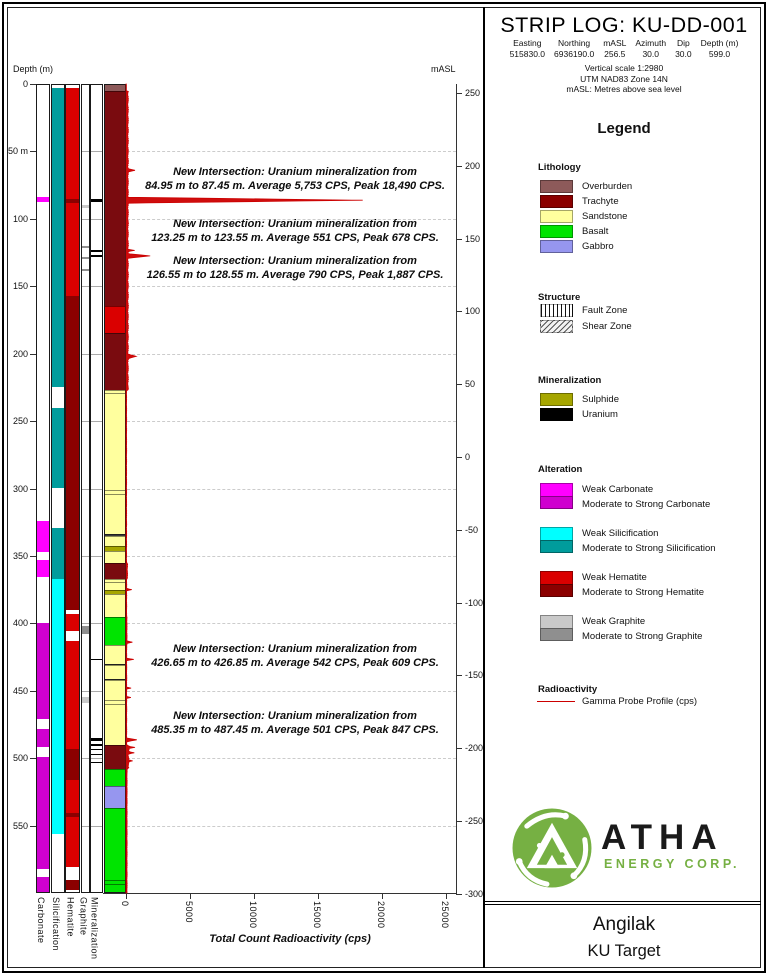  What do you see at coordinates (20, 353) in the screenshot?
I see `depth-tick-label: 200` at bounding box center [20, 353].